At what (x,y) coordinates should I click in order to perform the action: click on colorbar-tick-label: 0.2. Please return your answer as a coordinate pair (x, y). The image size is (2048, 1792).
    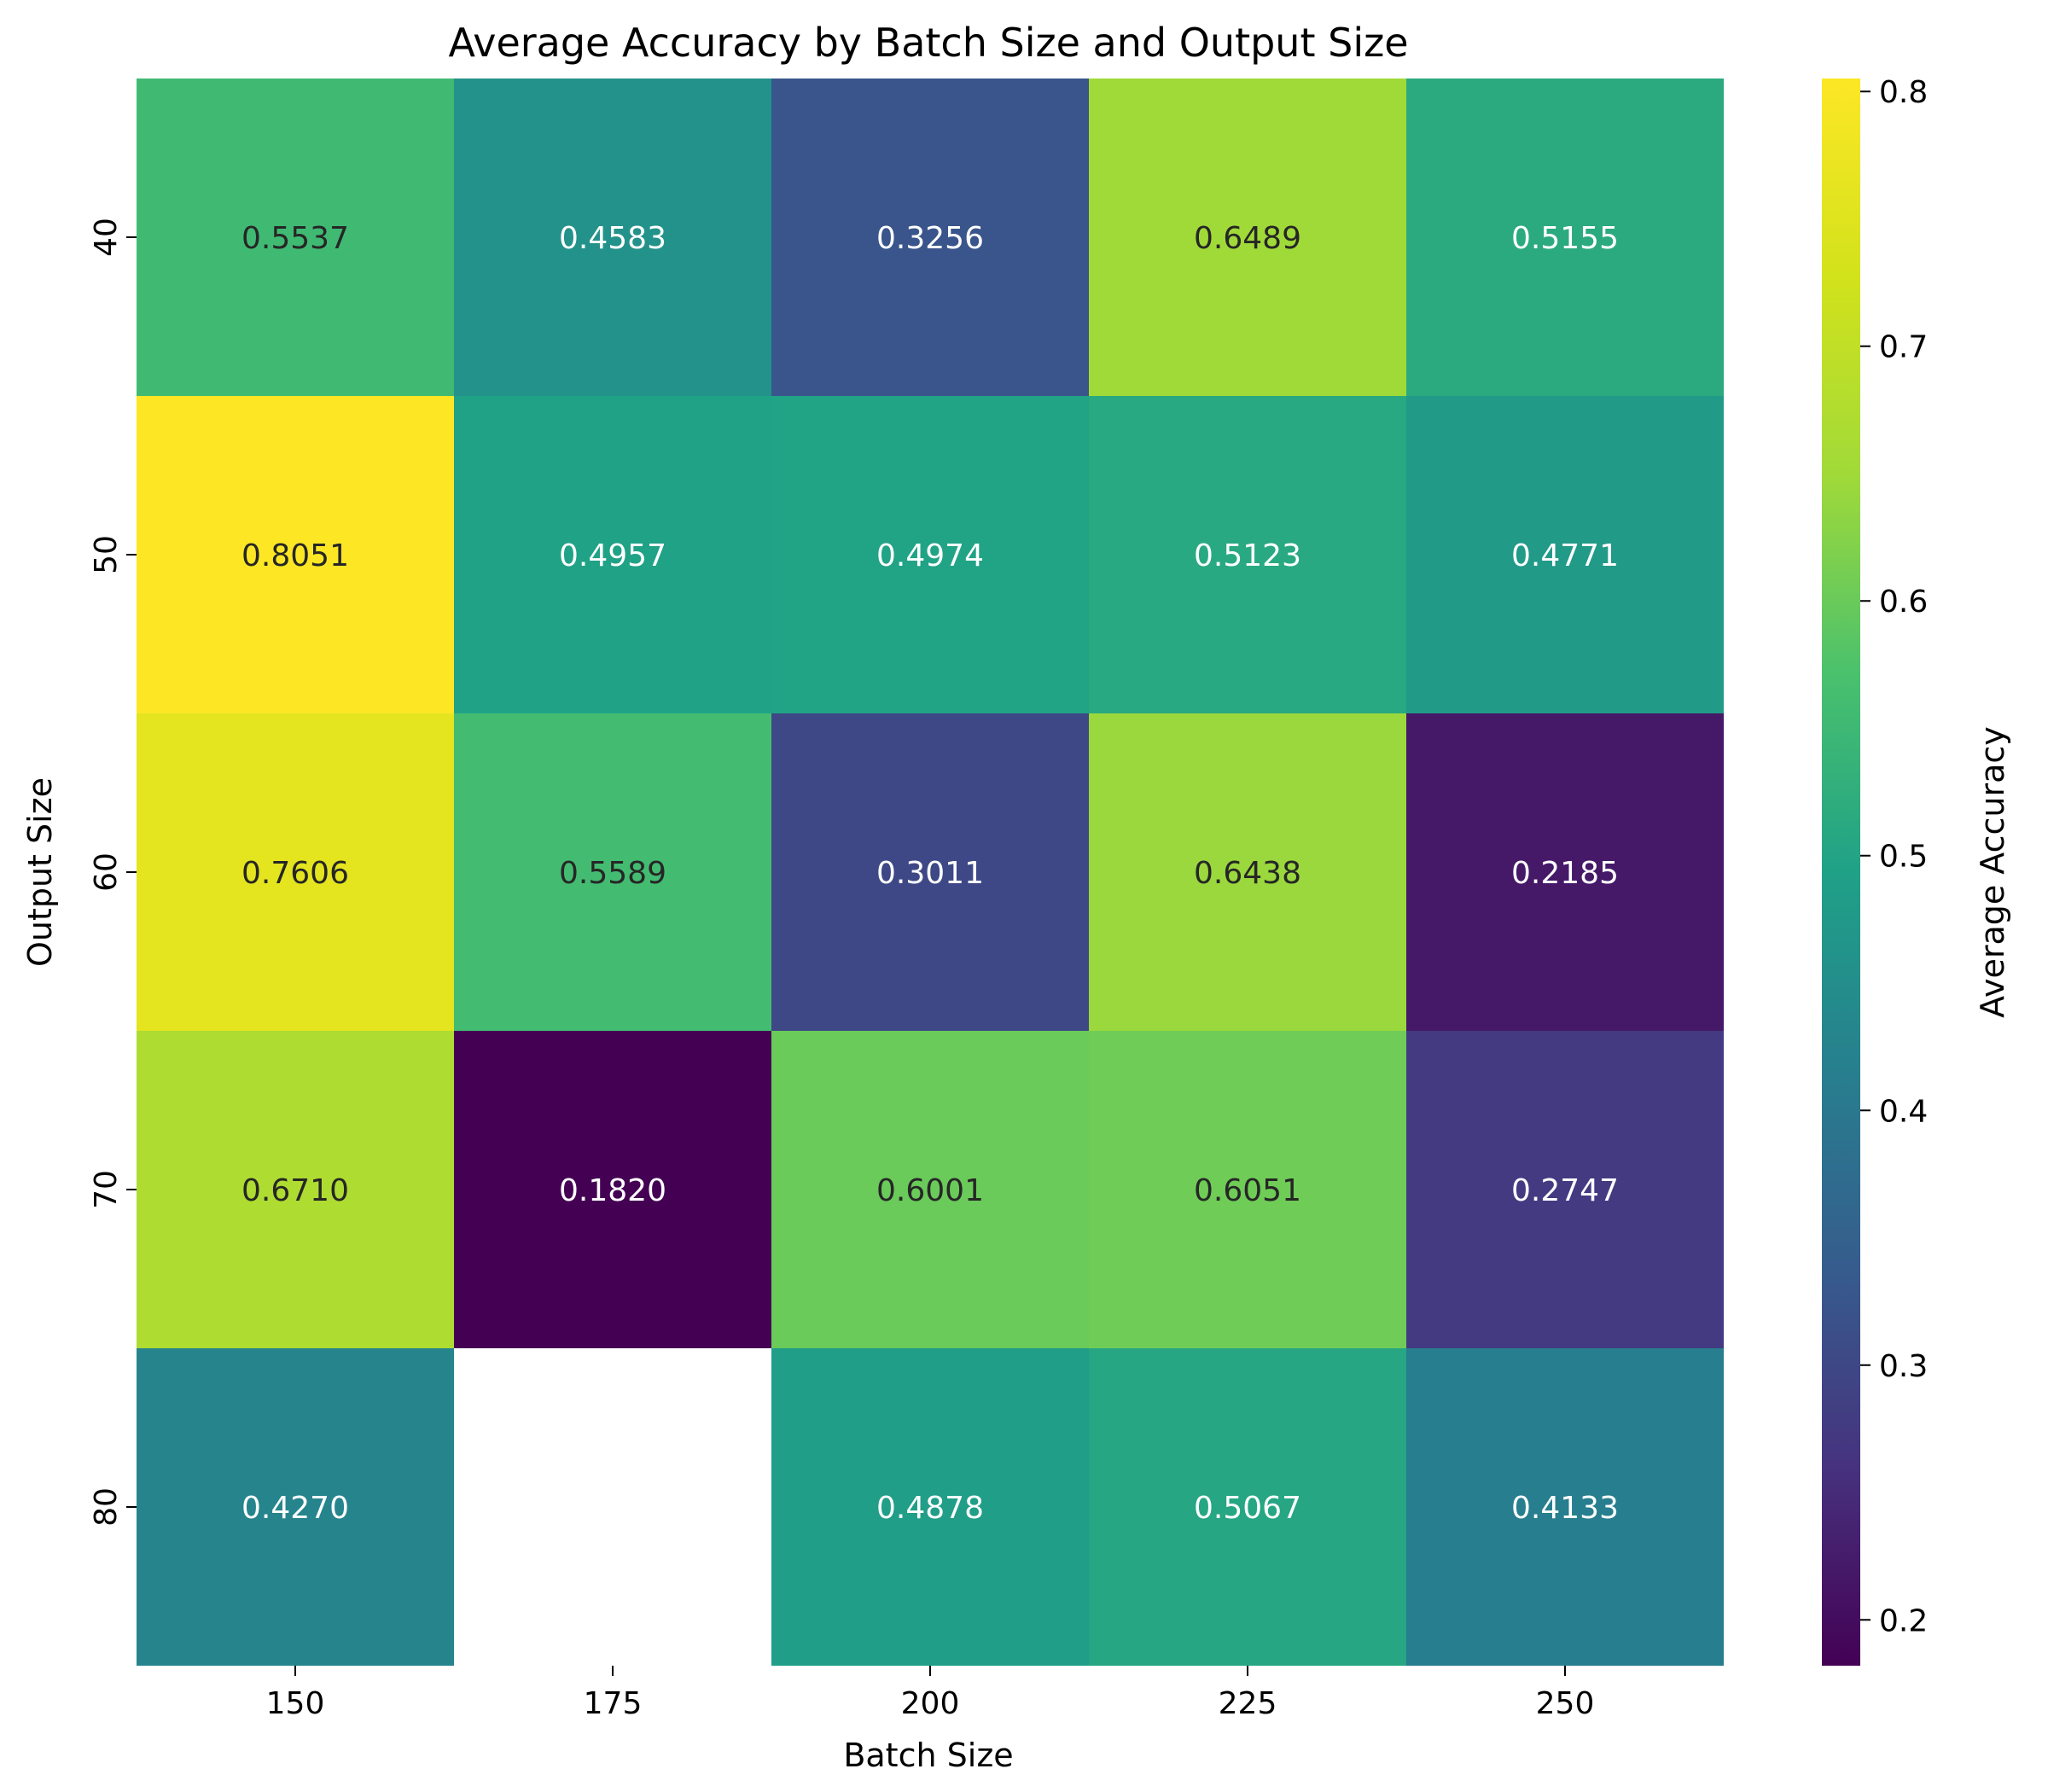
    Looking at the image, I should click on (1904, 1620).